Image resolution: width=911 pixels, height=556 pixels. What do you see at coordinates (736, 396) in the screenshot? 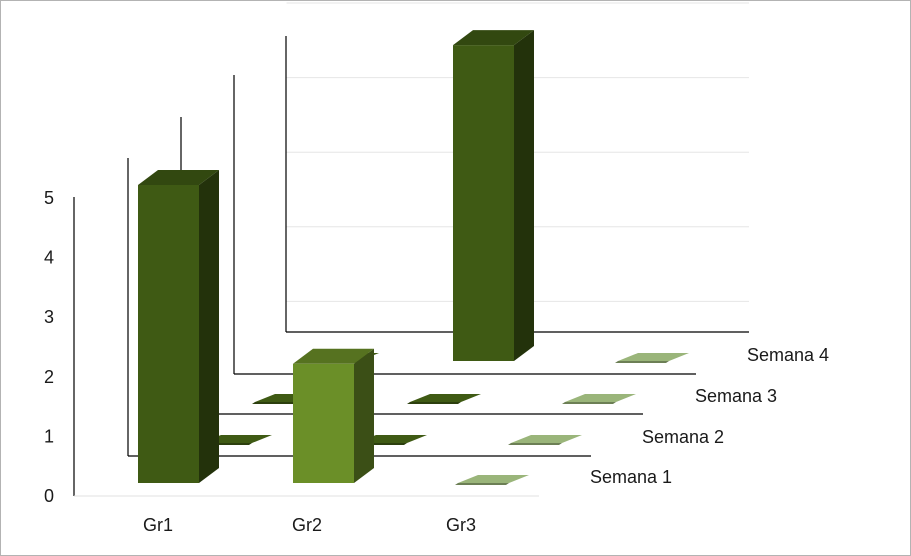
I see `series-label: Semana 3` at bounding box center [736, 396].